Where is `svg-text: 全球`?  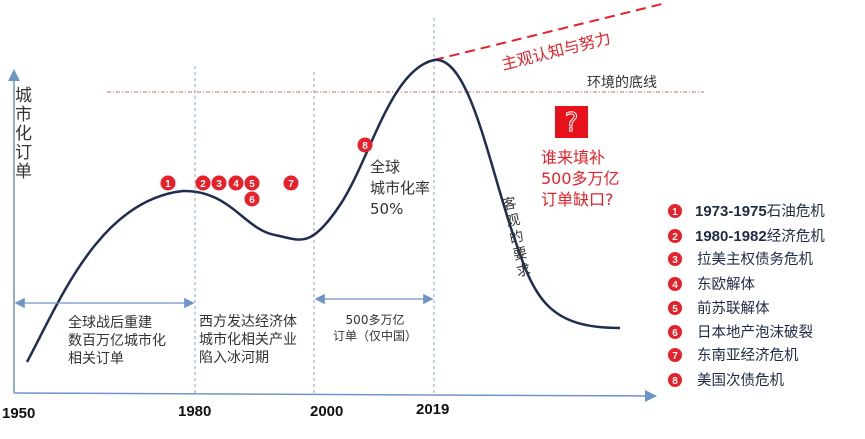
svg-text: 全球 is located at coordinates (385, 167).